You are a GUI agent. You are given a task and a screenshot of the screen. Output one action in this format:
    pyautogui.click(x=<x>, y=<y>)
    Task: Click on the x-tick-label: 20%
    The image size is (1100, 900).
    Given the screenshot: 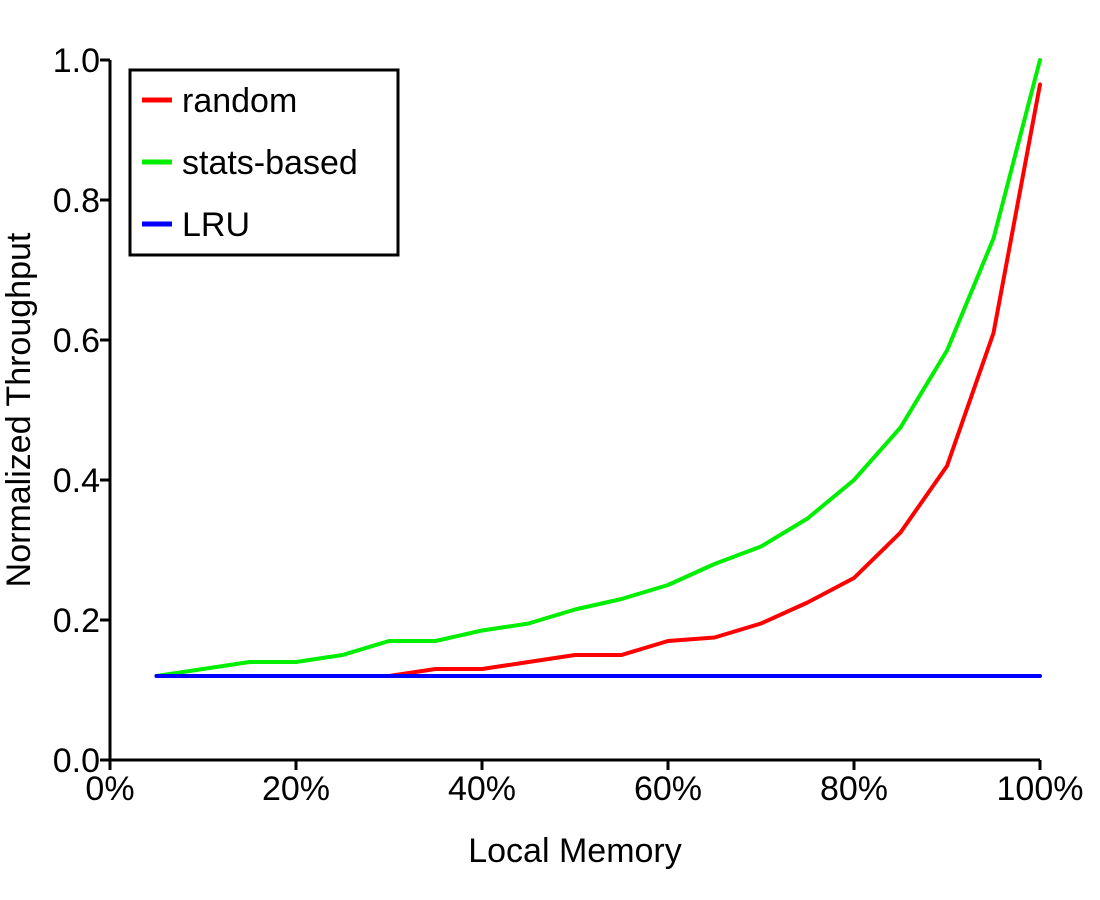 What is the action you would take?
    pyautogui.click(x=296, y=789)
    